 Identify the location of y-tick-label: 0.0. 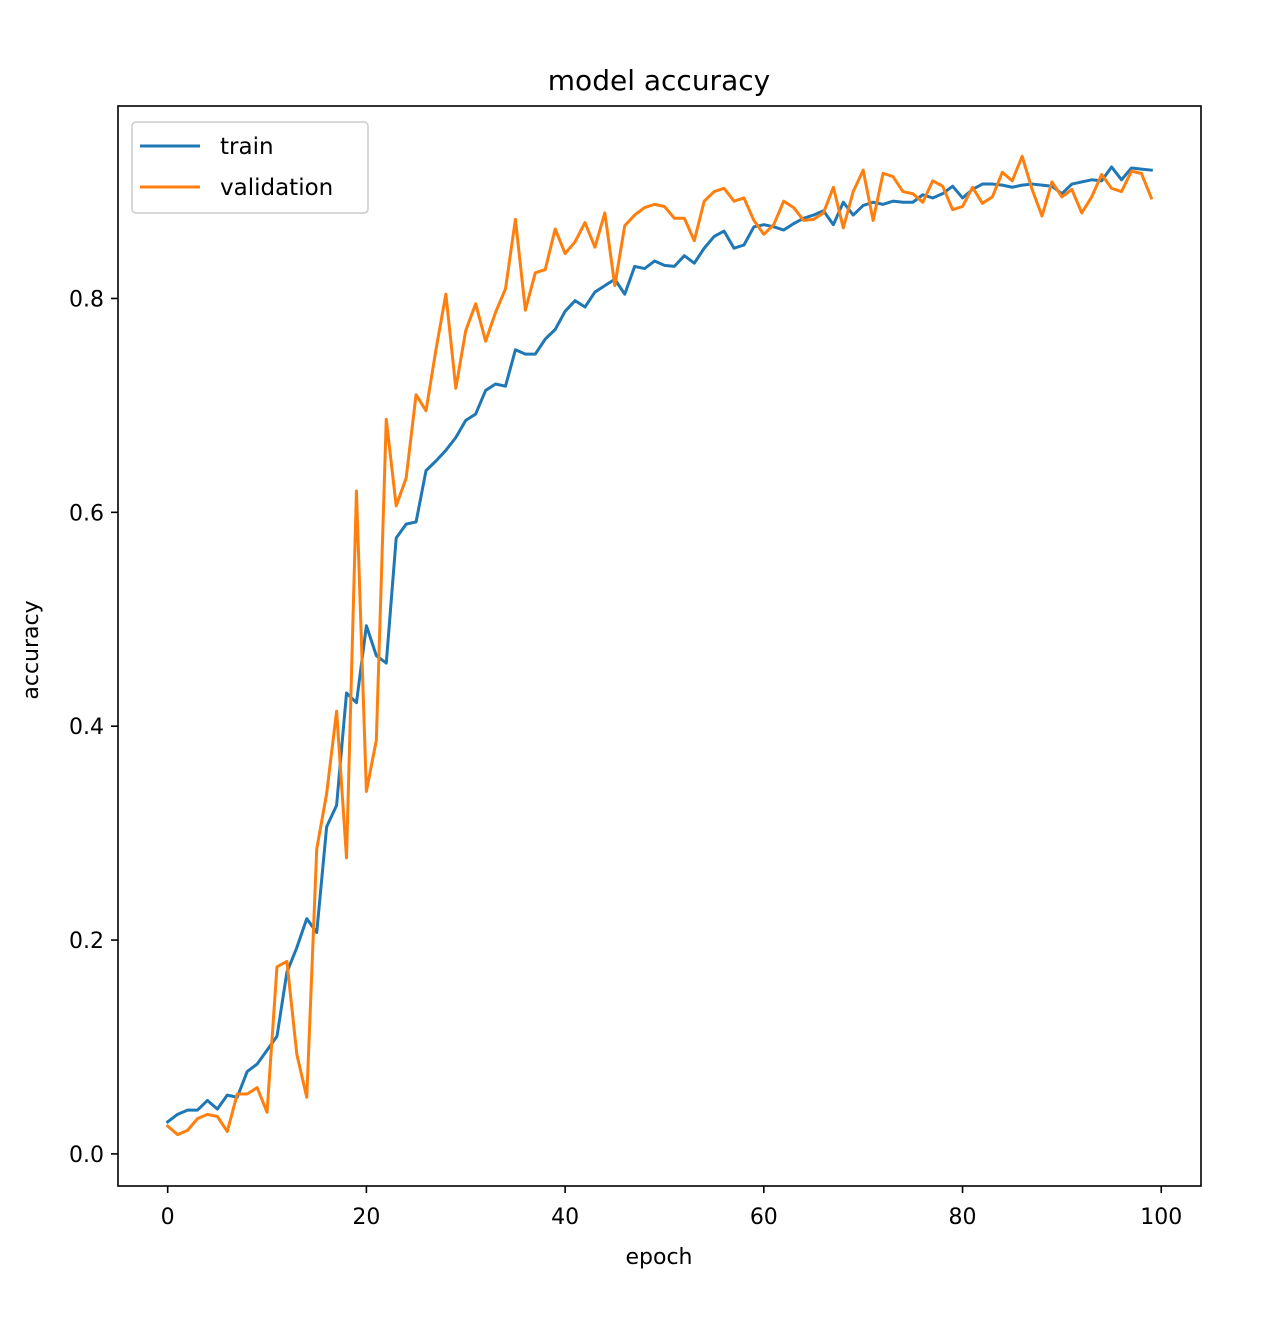
(86, 1155).